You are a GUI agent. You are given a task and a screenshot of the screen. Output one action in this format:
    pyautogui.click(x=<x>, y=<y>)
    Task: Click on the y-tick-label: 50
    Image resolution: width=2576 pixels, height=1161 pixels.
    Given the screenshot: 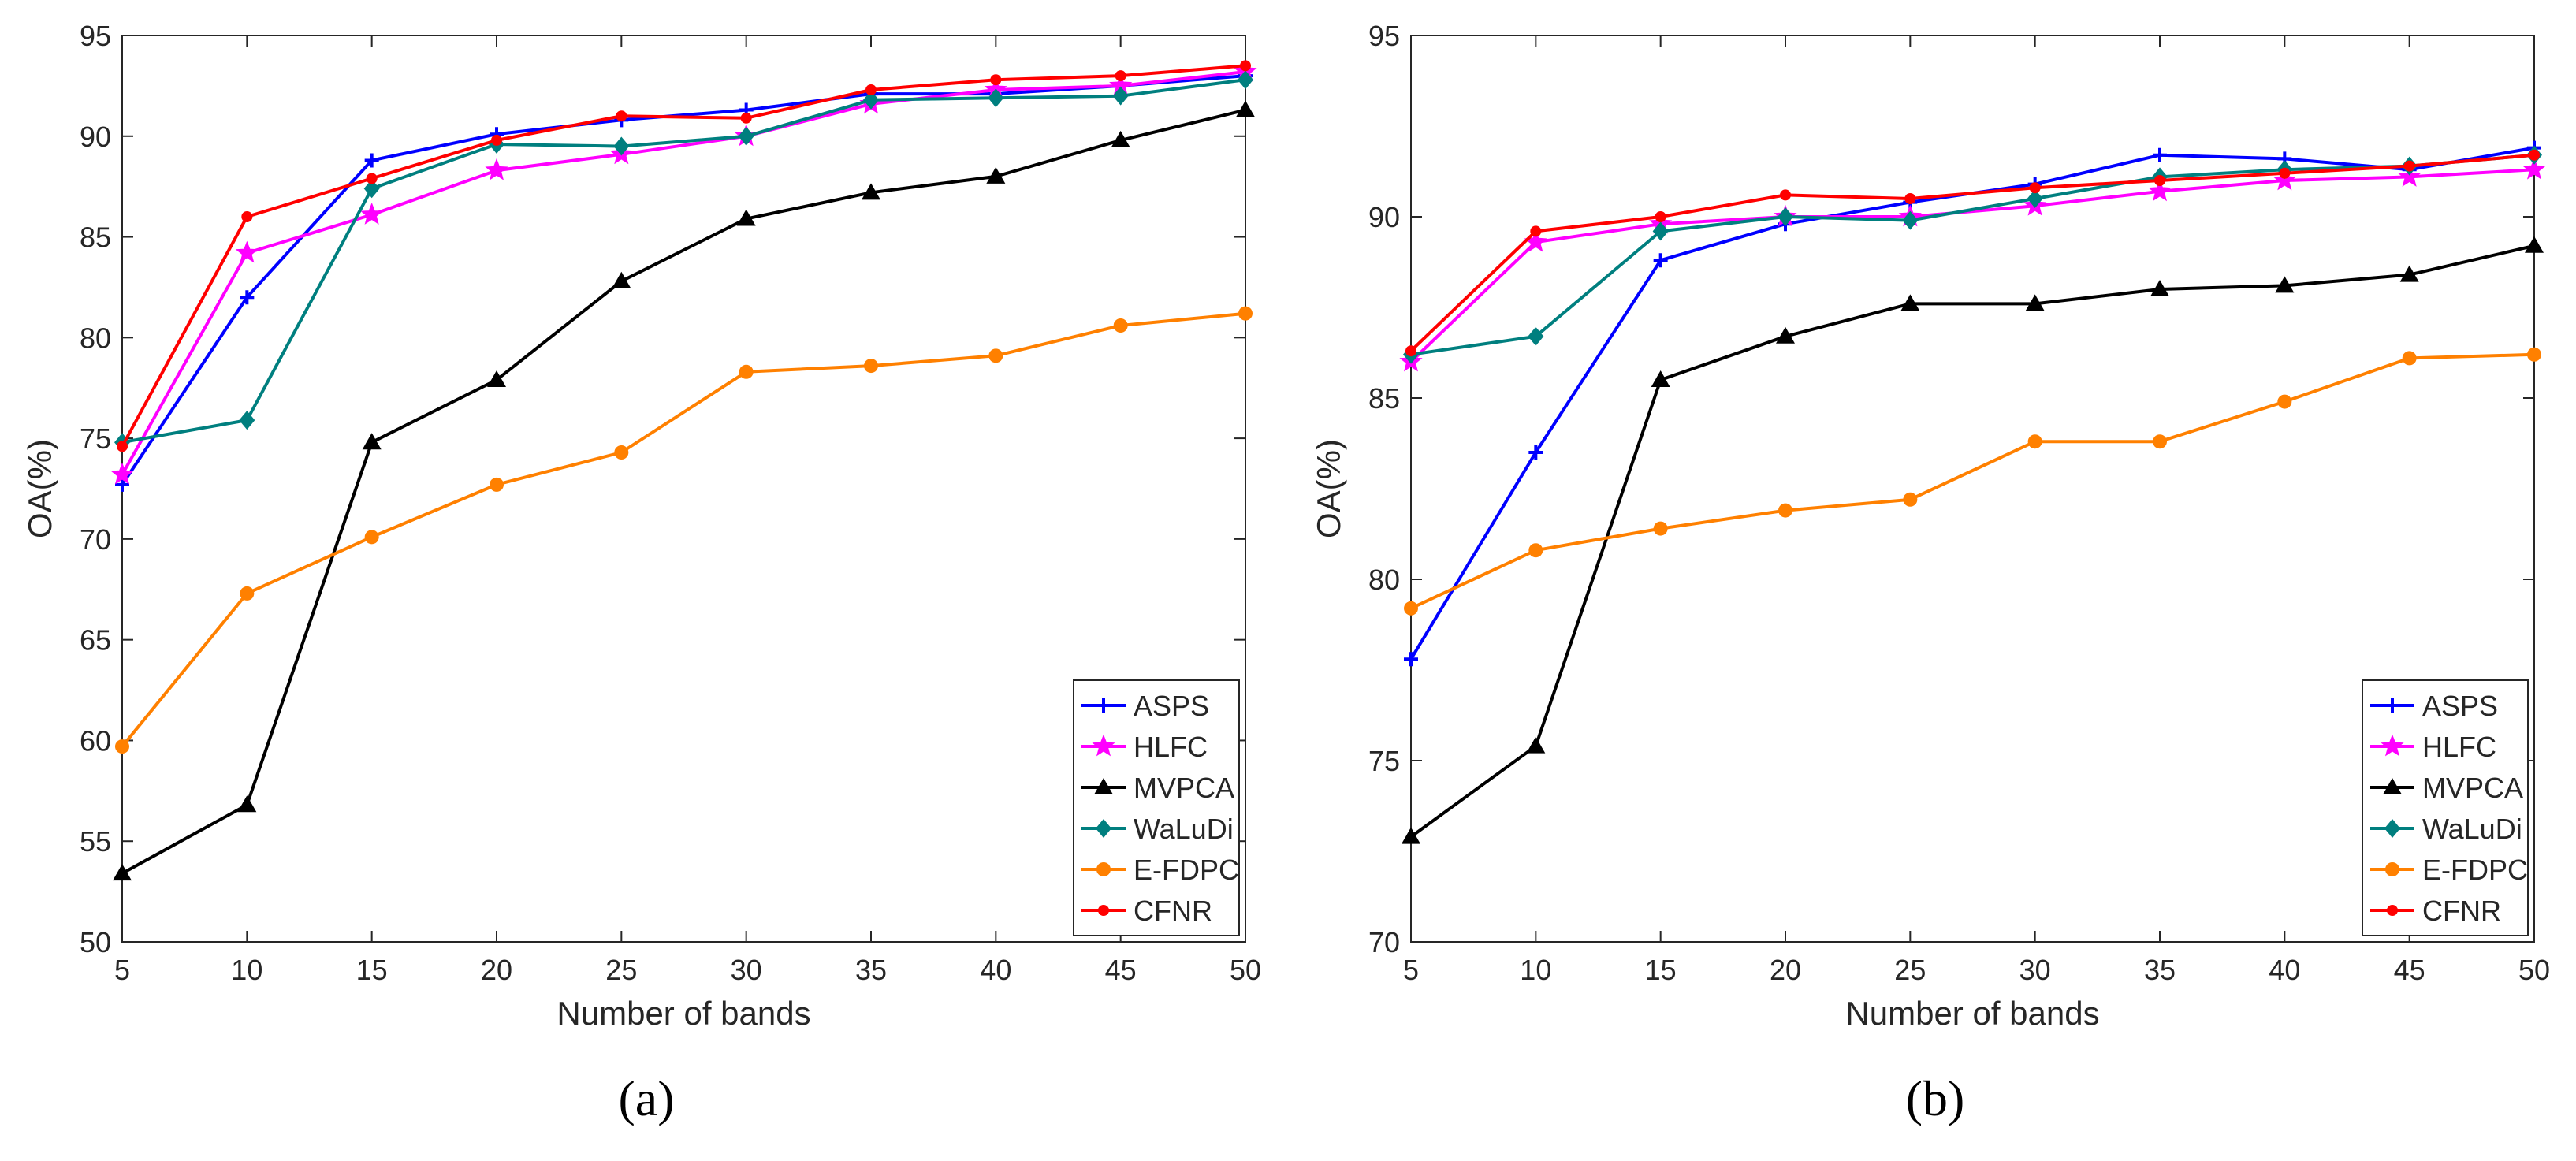 What is the action you would take?
    pyautogui.click(x=95, y=942)
    